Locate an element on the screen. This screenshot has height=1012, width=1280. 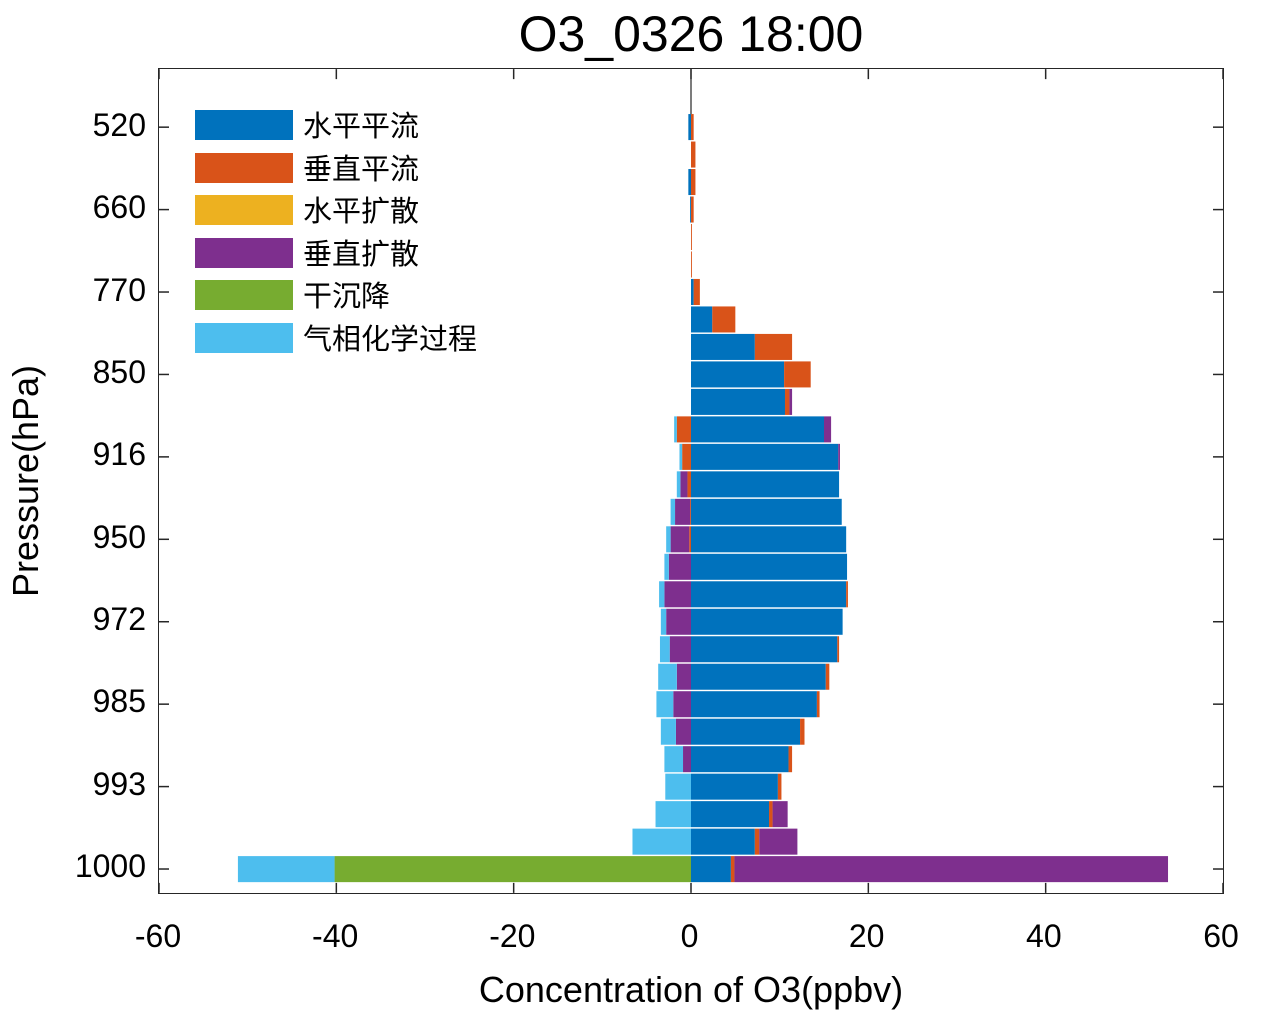
x-tick-label: 20 is located at coordinates (866, 936).